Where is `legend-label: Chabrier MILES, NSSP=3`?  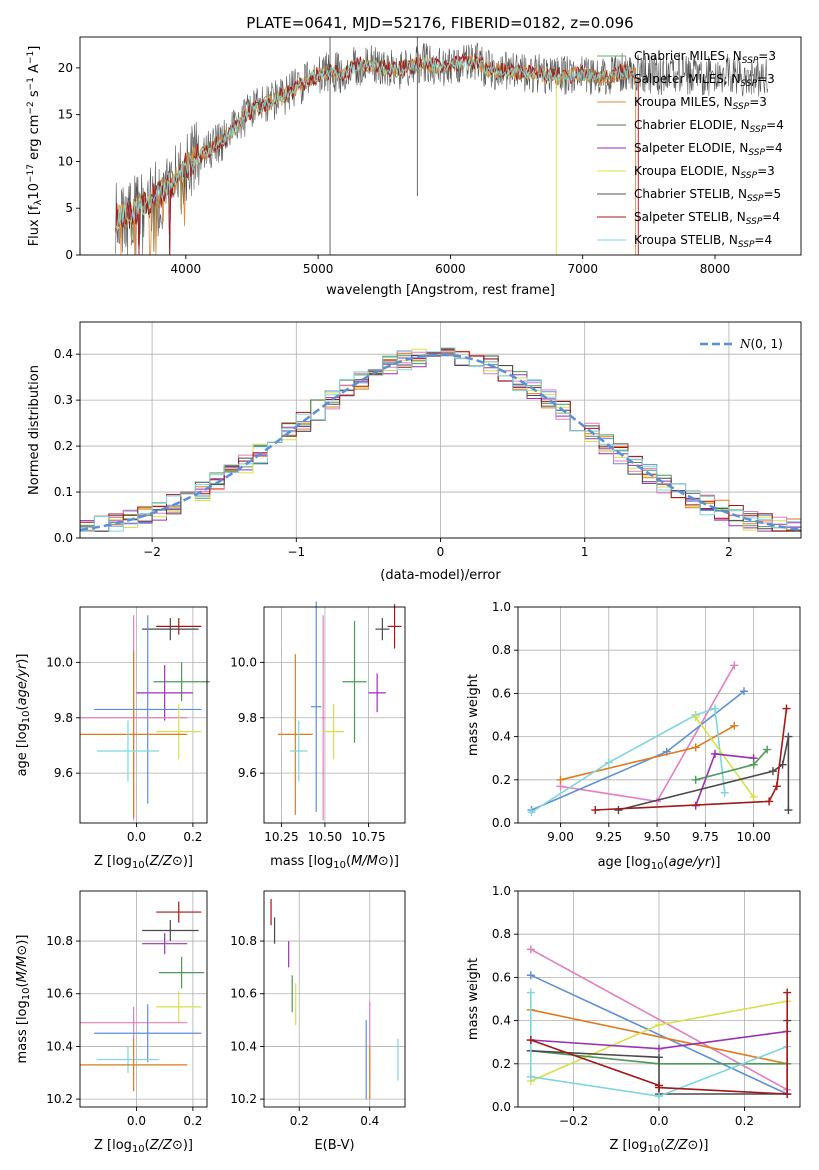 legend-label: Chabrier MILES, NSSP=3 is located at coordinates (705, 57).